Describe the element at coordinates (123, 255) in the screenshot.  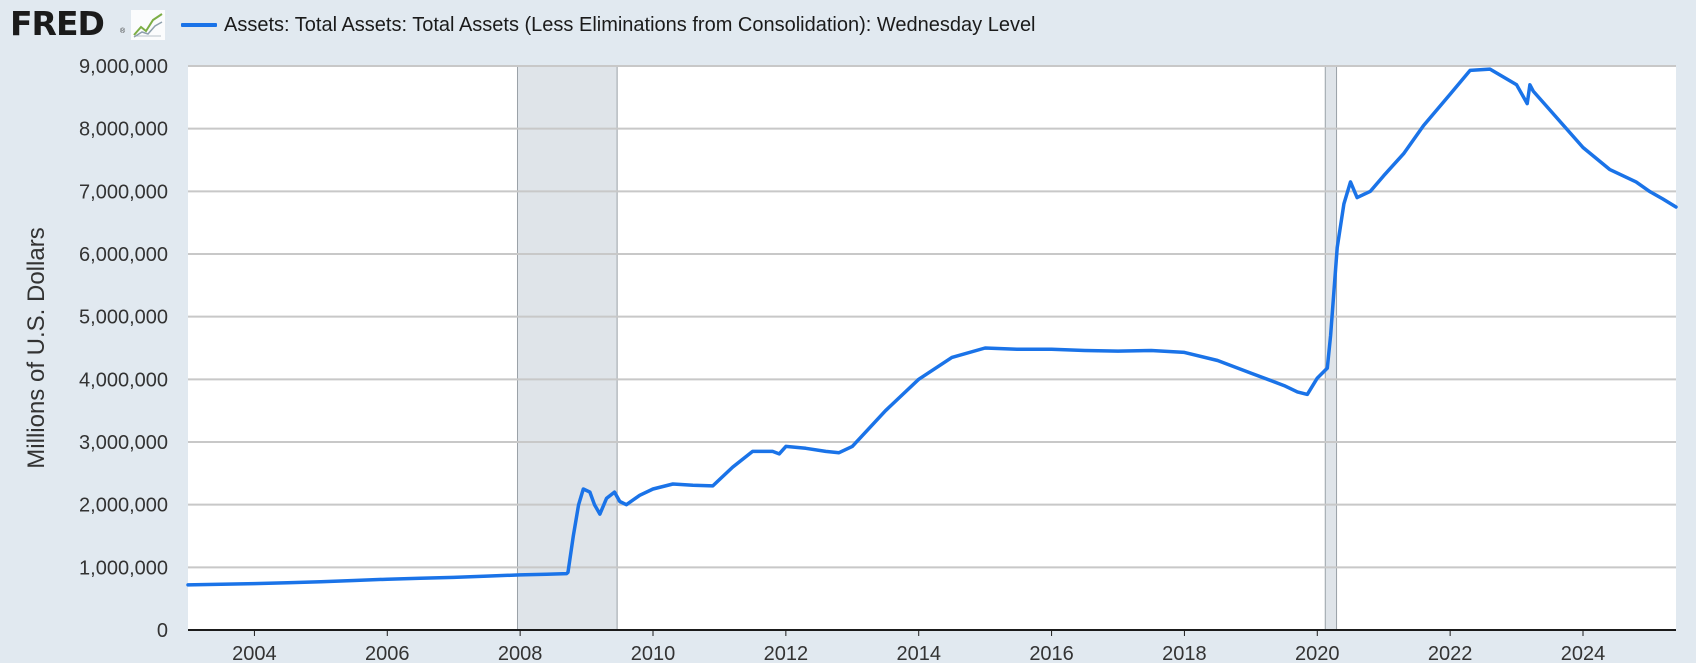
I see `y-tick-label: 6,000,000` at that location.